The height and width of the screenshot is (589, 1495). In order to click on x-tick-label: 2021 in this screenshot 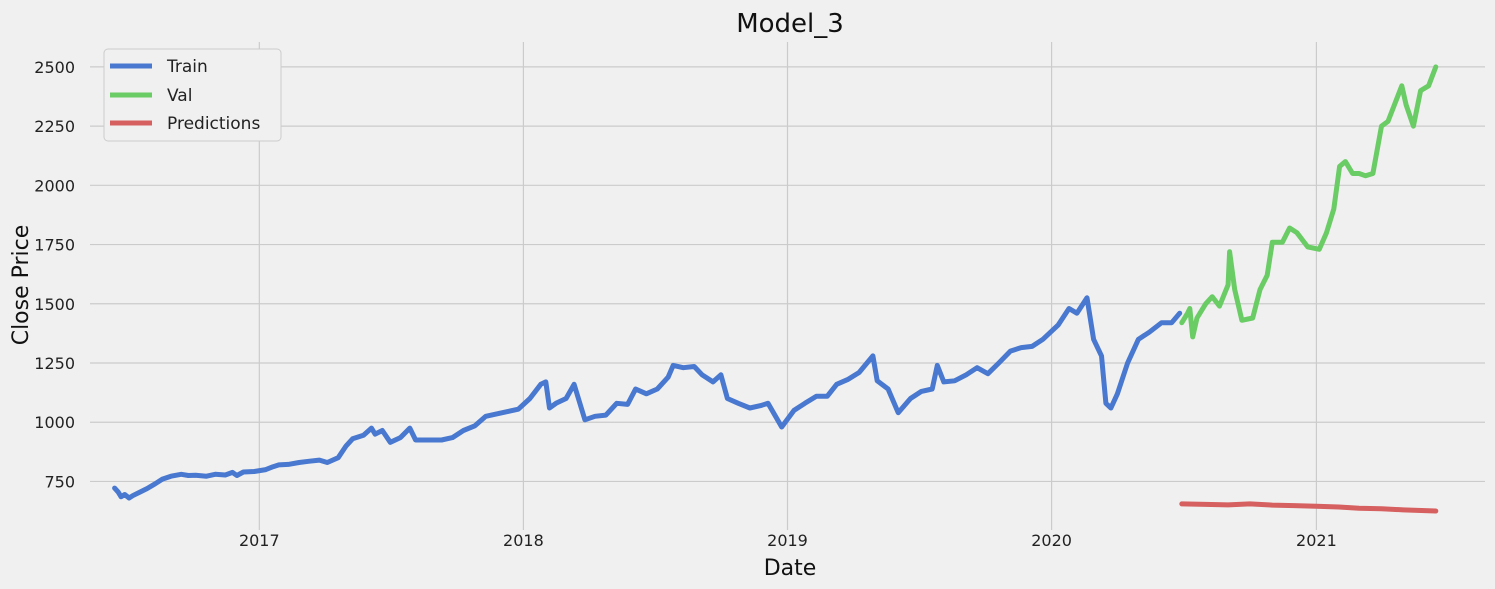, I will do `click(1316, 540)`.